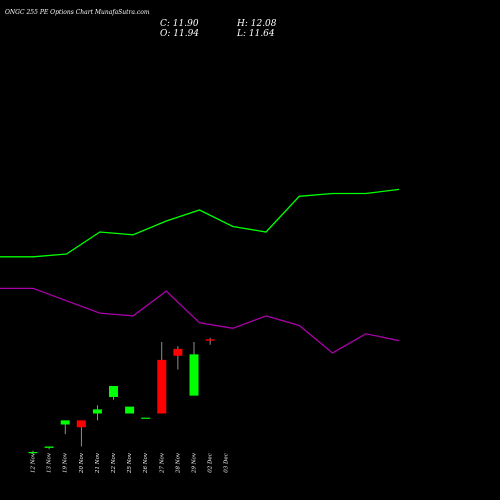  Describe the element at coordinates (180, 34) in the screenshot. I see `open-value: O: 11.94` at that location.